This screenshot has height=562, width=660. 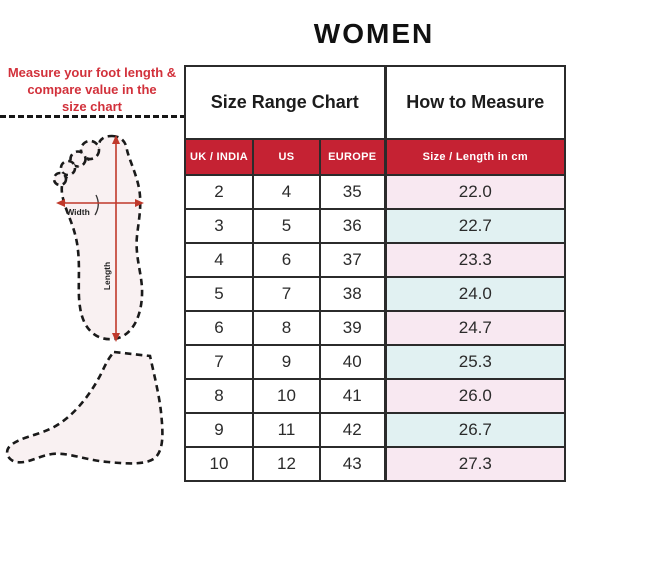 I want to click on length-arrow, so click(x=116, y=238).